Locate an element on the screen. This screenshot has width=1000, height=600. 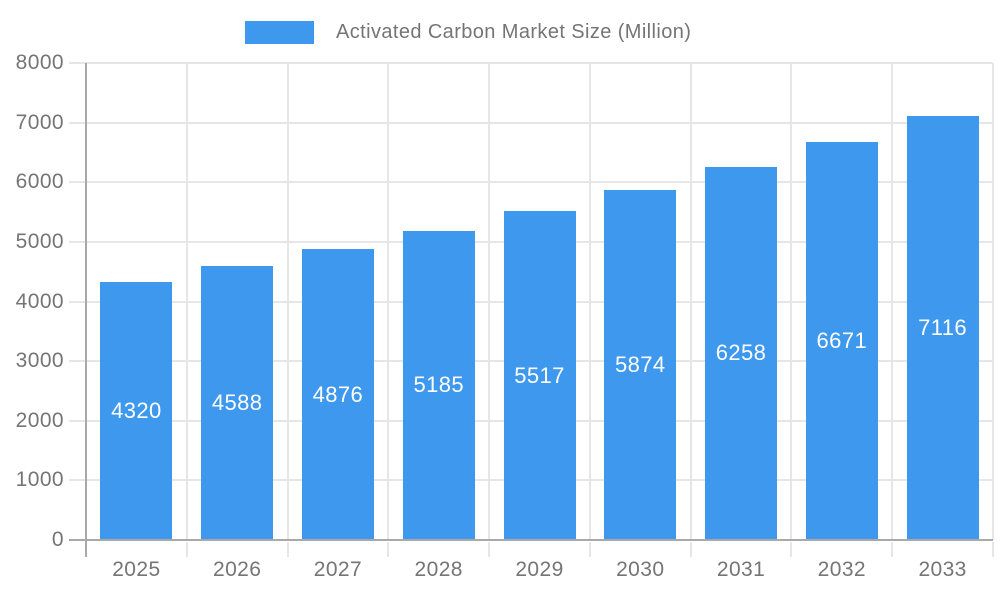
bar-2029 is located at coordinates (539, 375).